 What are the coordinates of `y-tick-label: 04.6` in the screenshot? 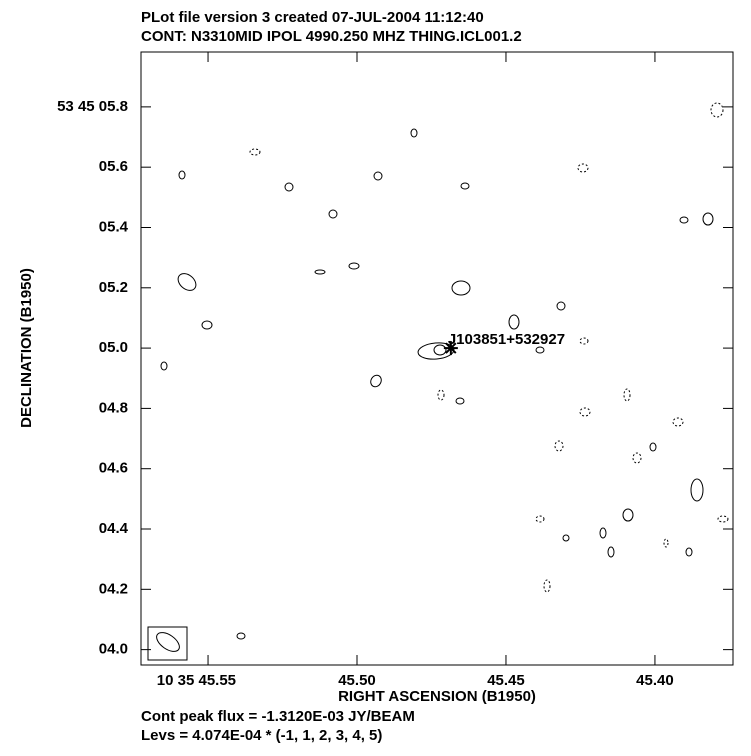 It's located at (113, 468).